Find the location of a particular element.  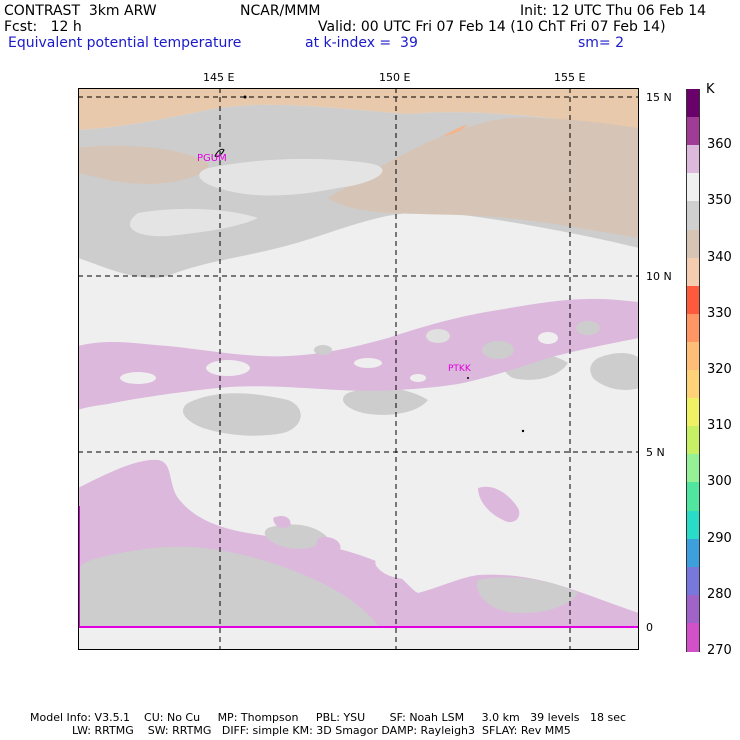

gray-blob-south-mid is located at coordinates (296, 536).